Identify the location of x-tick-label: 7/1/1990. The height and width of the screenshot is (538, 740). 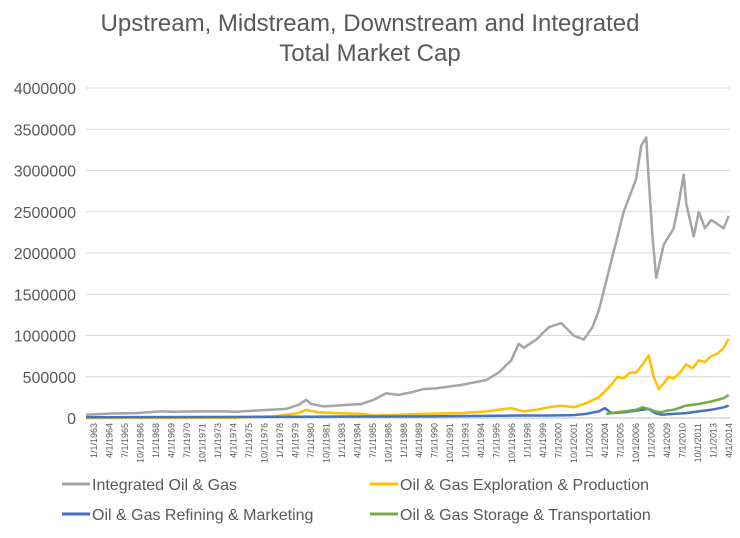
(435, 440).